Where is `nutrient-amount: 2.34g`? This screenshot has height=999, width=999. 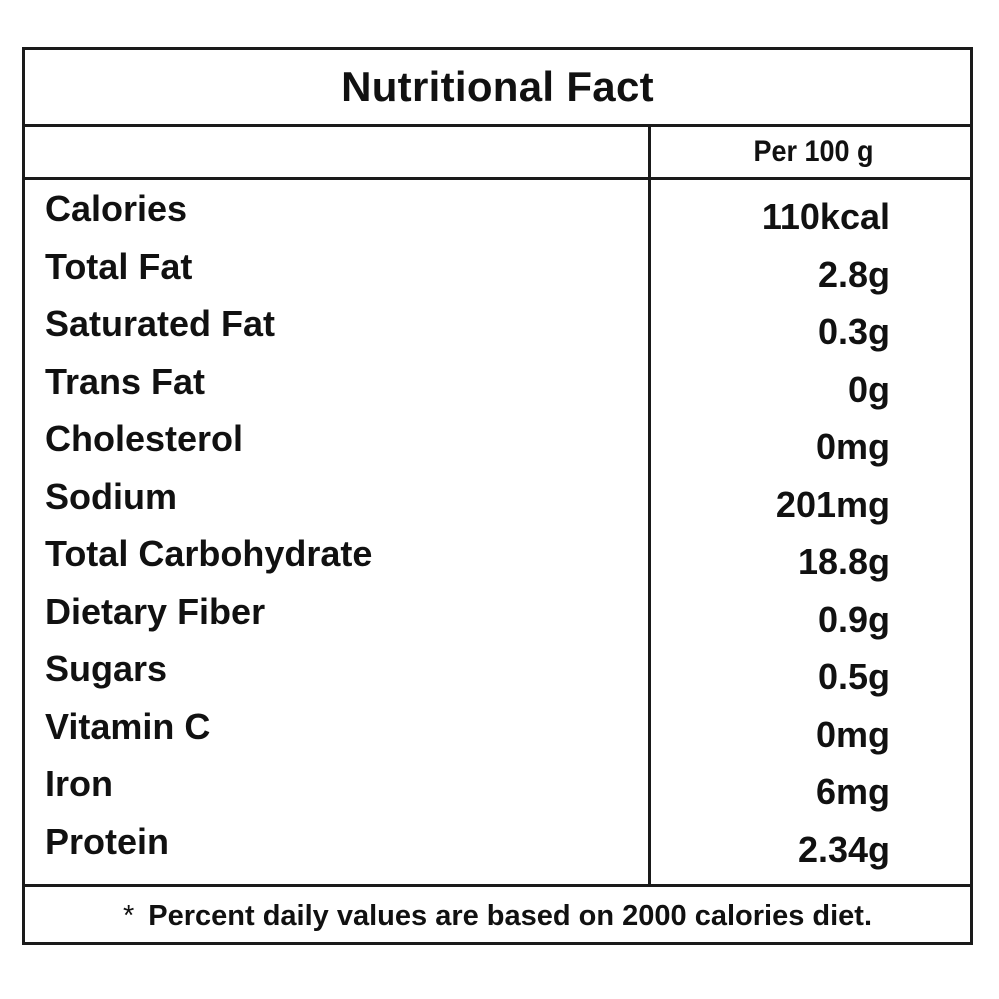
nutrient-amount: 2.34g is located at coordinates (843, 849).